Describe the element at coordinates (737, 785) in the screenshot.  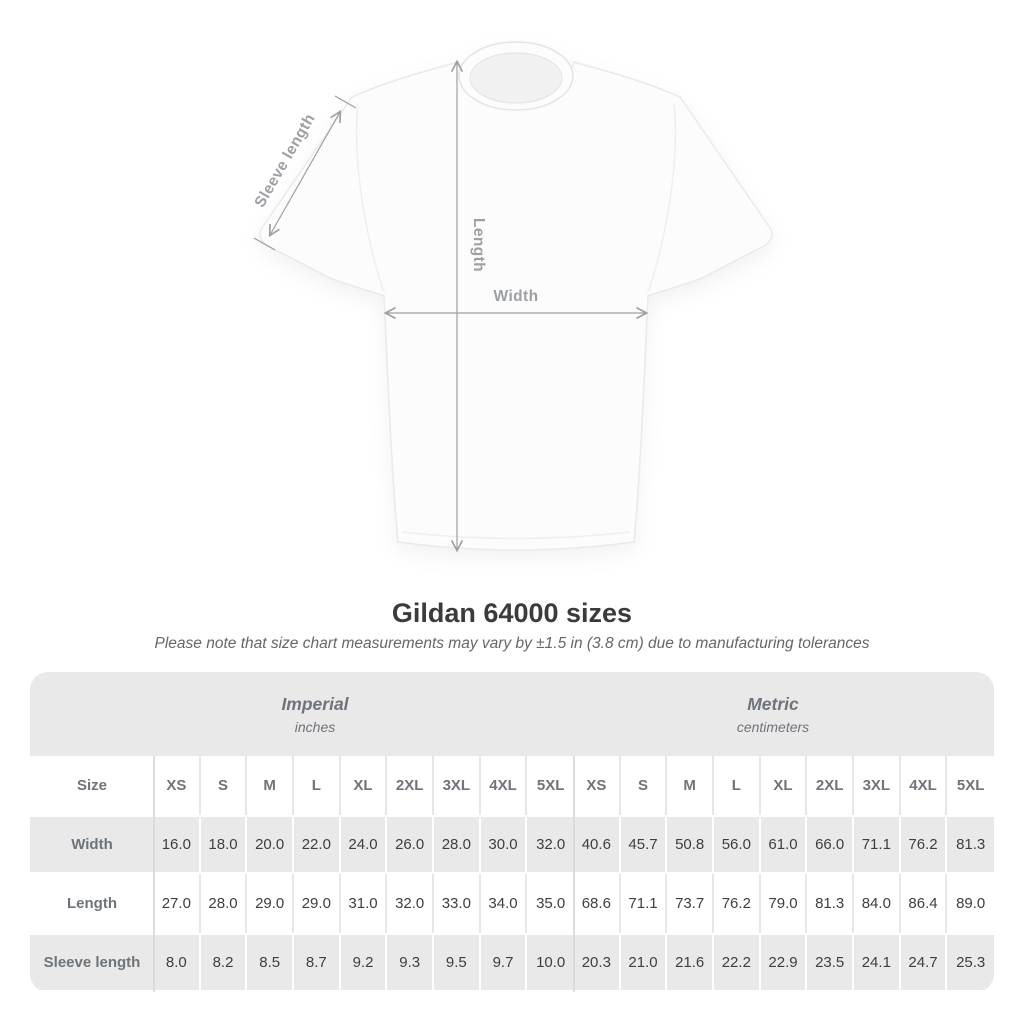
I see `size-header-metric-l: L` at that location.